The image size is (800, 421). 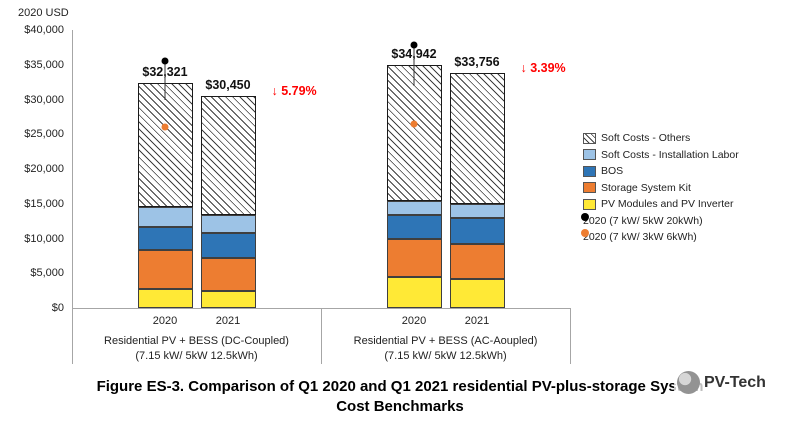 What do you see at coordinates (196, 341) in the screenshot?
I see `group-label-line1: Residential PV + BESS (DC-Coupled)` at bounding box center [196, 341].